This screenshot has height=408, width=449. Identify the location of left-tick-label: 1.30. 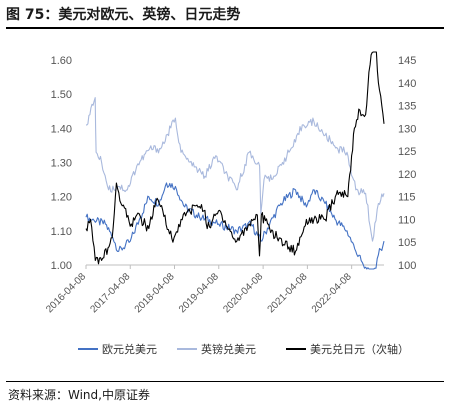
(61, 164).